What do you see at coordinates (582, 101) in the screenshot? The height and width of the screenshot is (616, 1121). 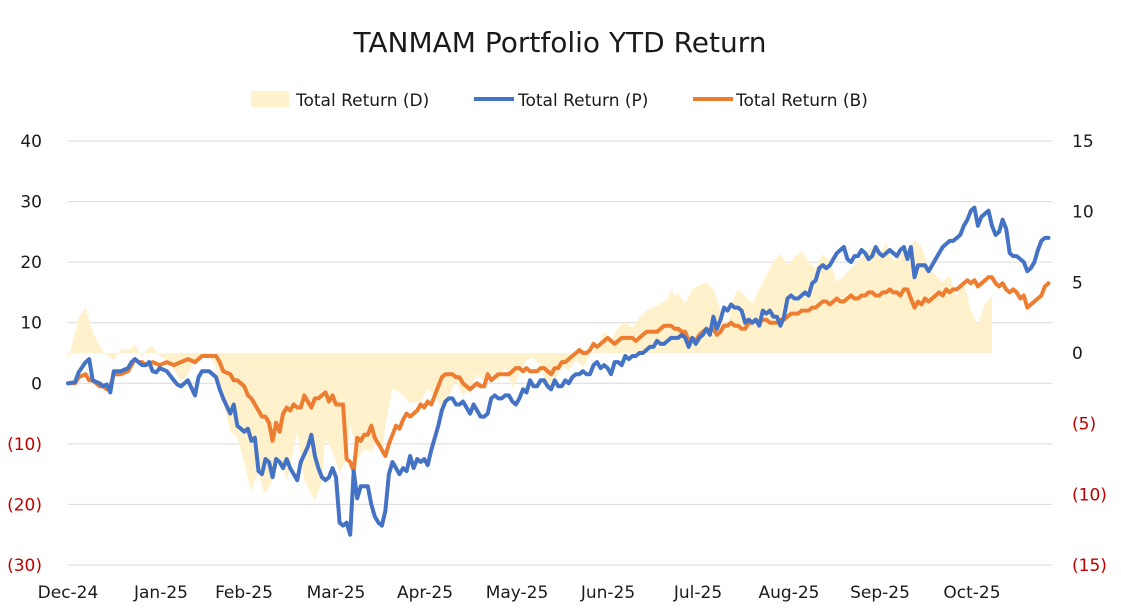 I see `legend-label-p: Total Return (P)` at bounding box center [582, 101].